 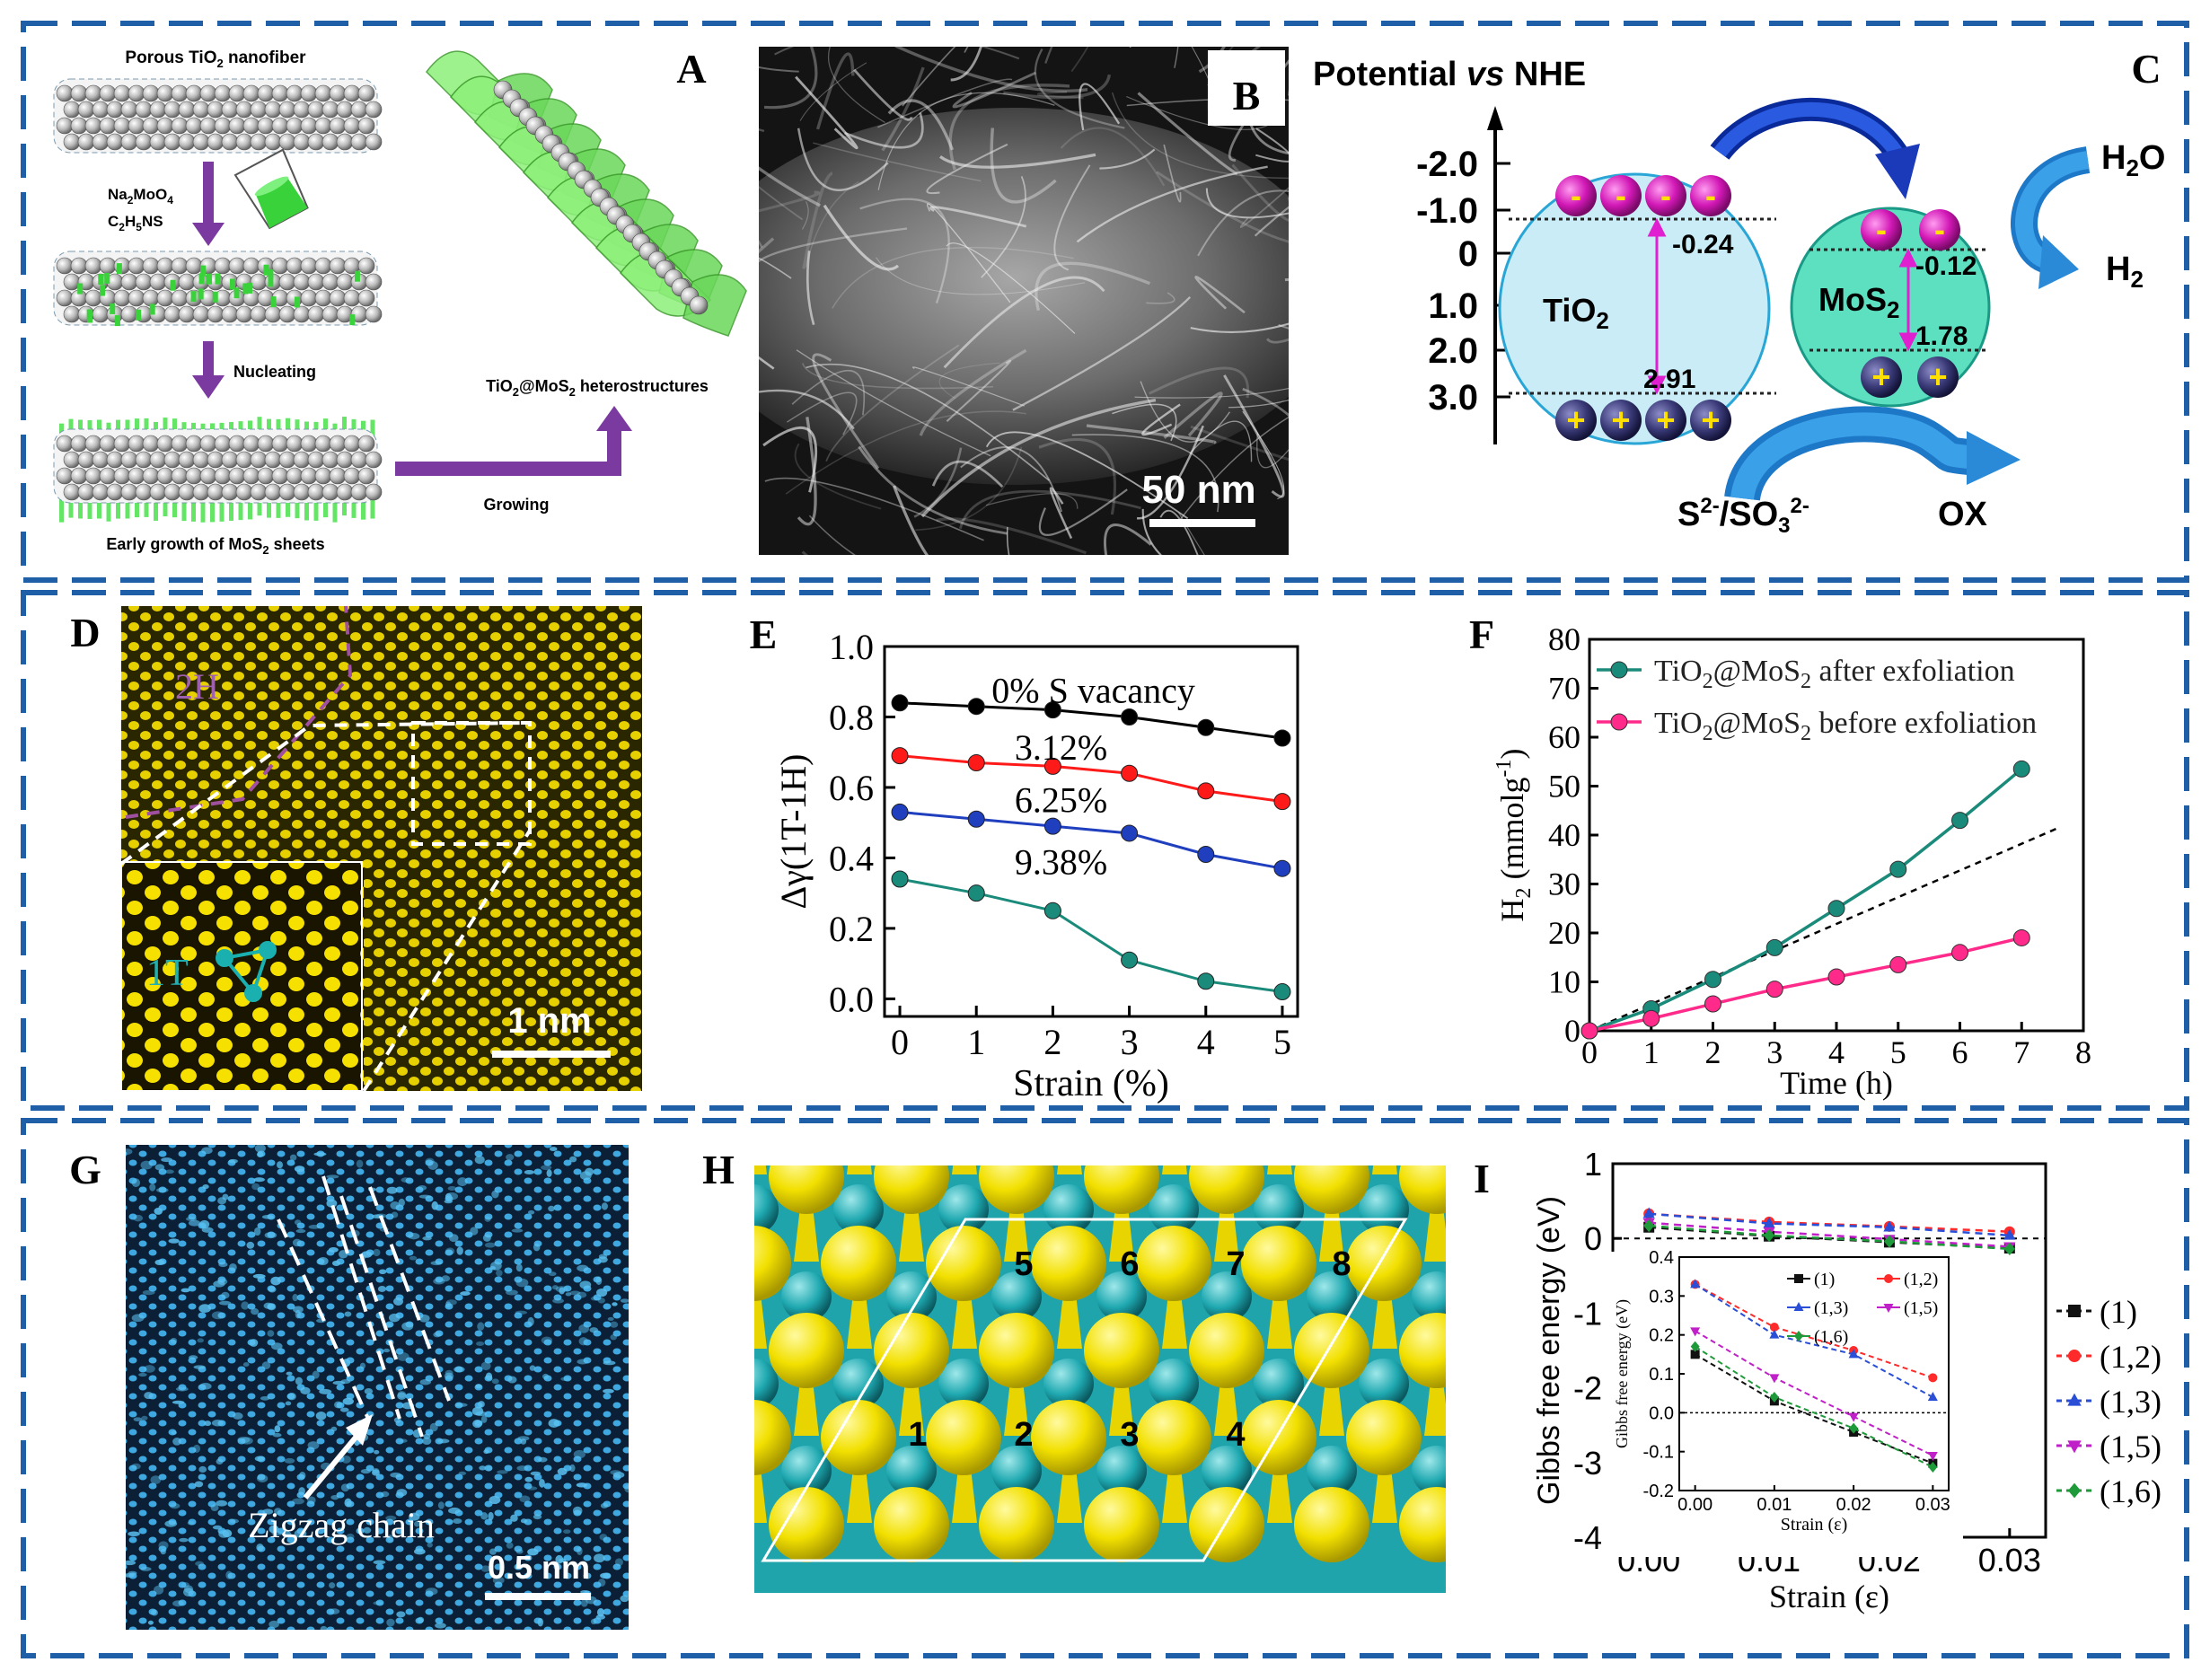 What do you see at coordinates (1743, 516) in the screenshot?
I see `label-sacrificial: S2-/SO32-` at bounding box center [1743, 516].